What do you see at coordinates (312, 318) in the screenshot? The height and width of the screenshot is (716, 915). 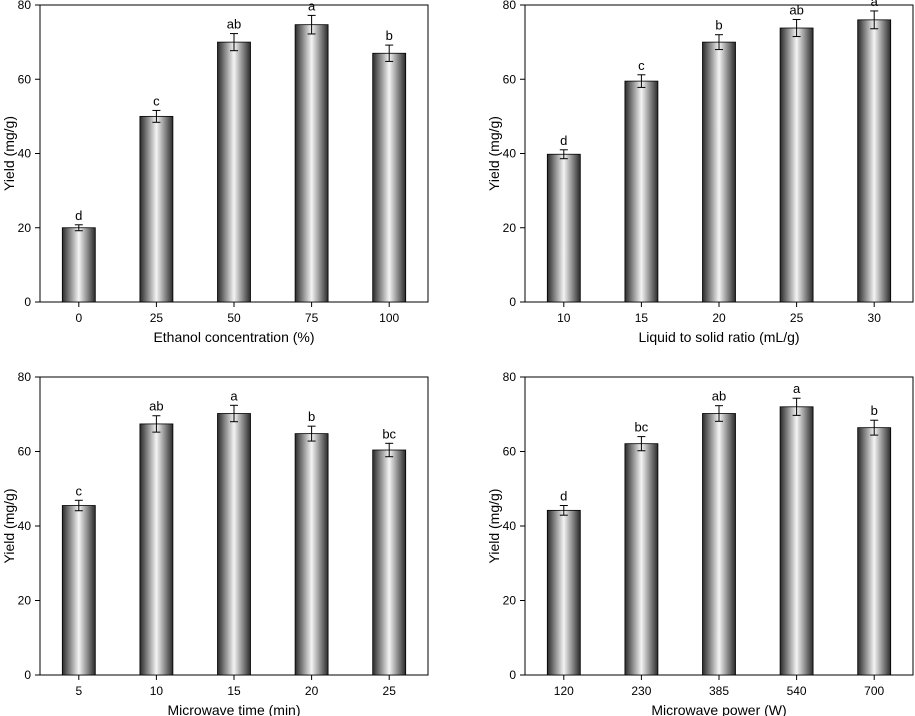 I see `x-tick-label: 75` at bounding box center [312, 318].